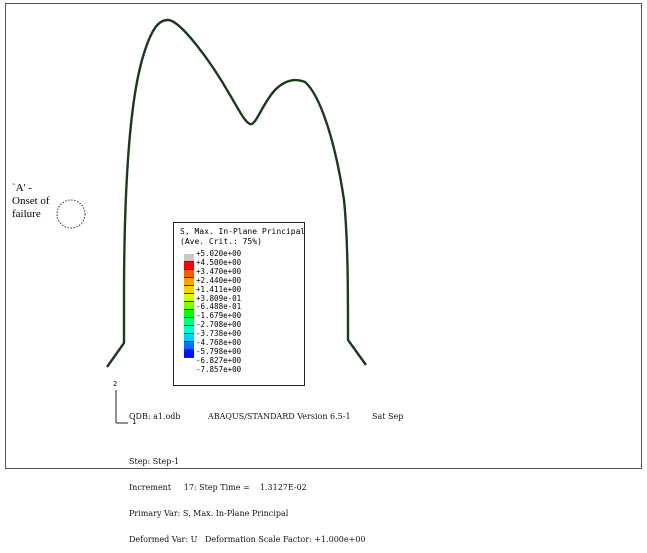 This screenshot has height=553, width=647. I want to click on legend-color-bar, so click(189, 306).